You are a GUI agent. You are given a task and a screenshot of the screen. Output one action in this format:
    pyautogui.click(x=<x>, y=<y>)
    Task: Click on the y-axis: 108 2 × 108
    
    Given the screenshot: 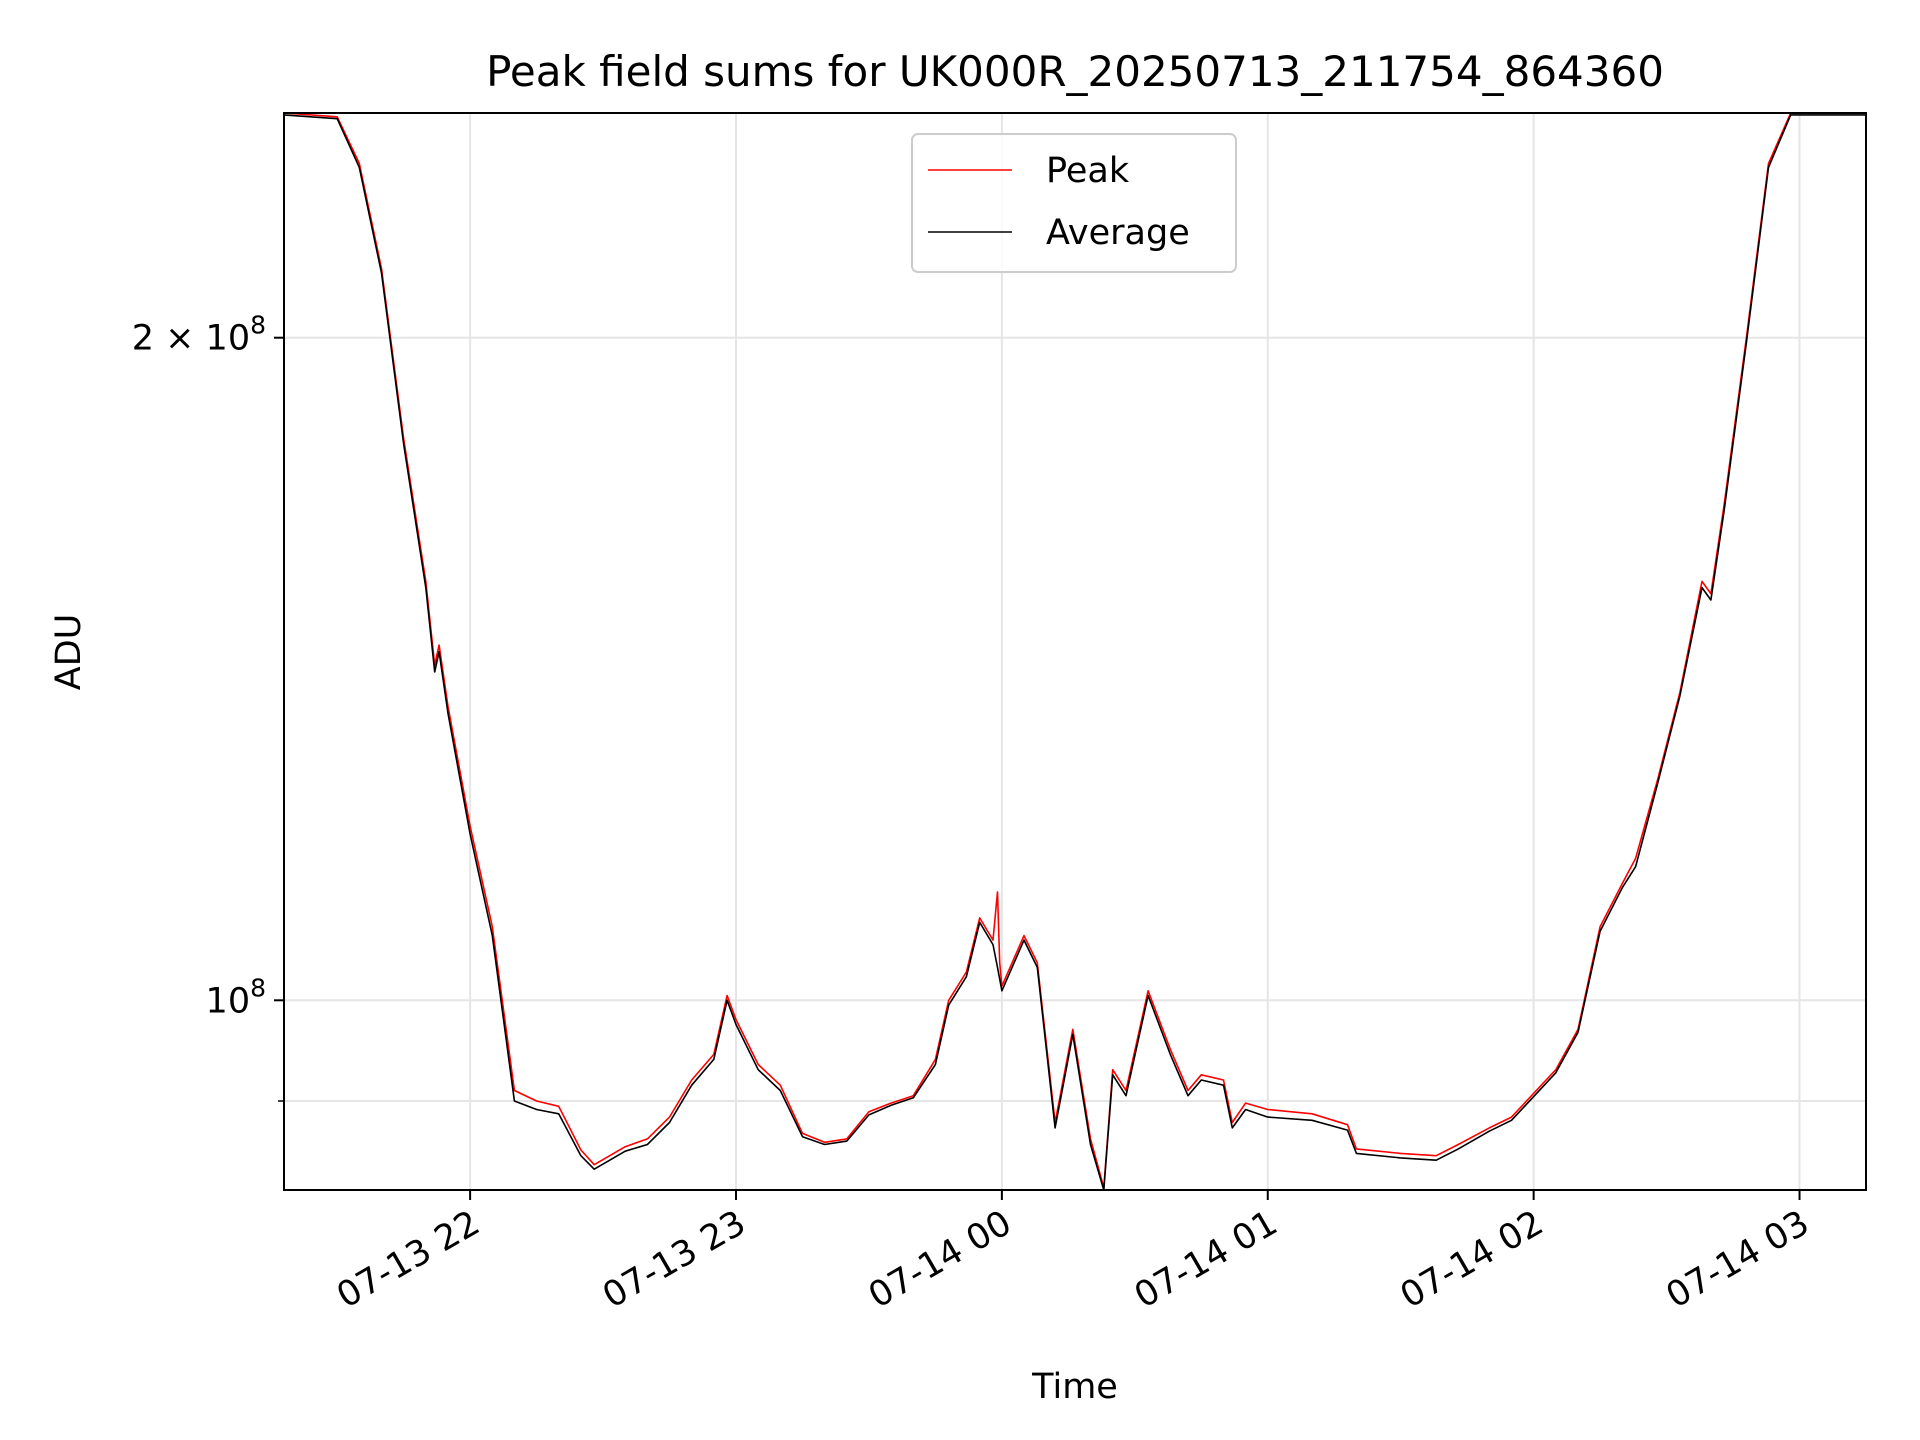 What is the action you would take?
    pyautogui.click(x=208, y=706)
    